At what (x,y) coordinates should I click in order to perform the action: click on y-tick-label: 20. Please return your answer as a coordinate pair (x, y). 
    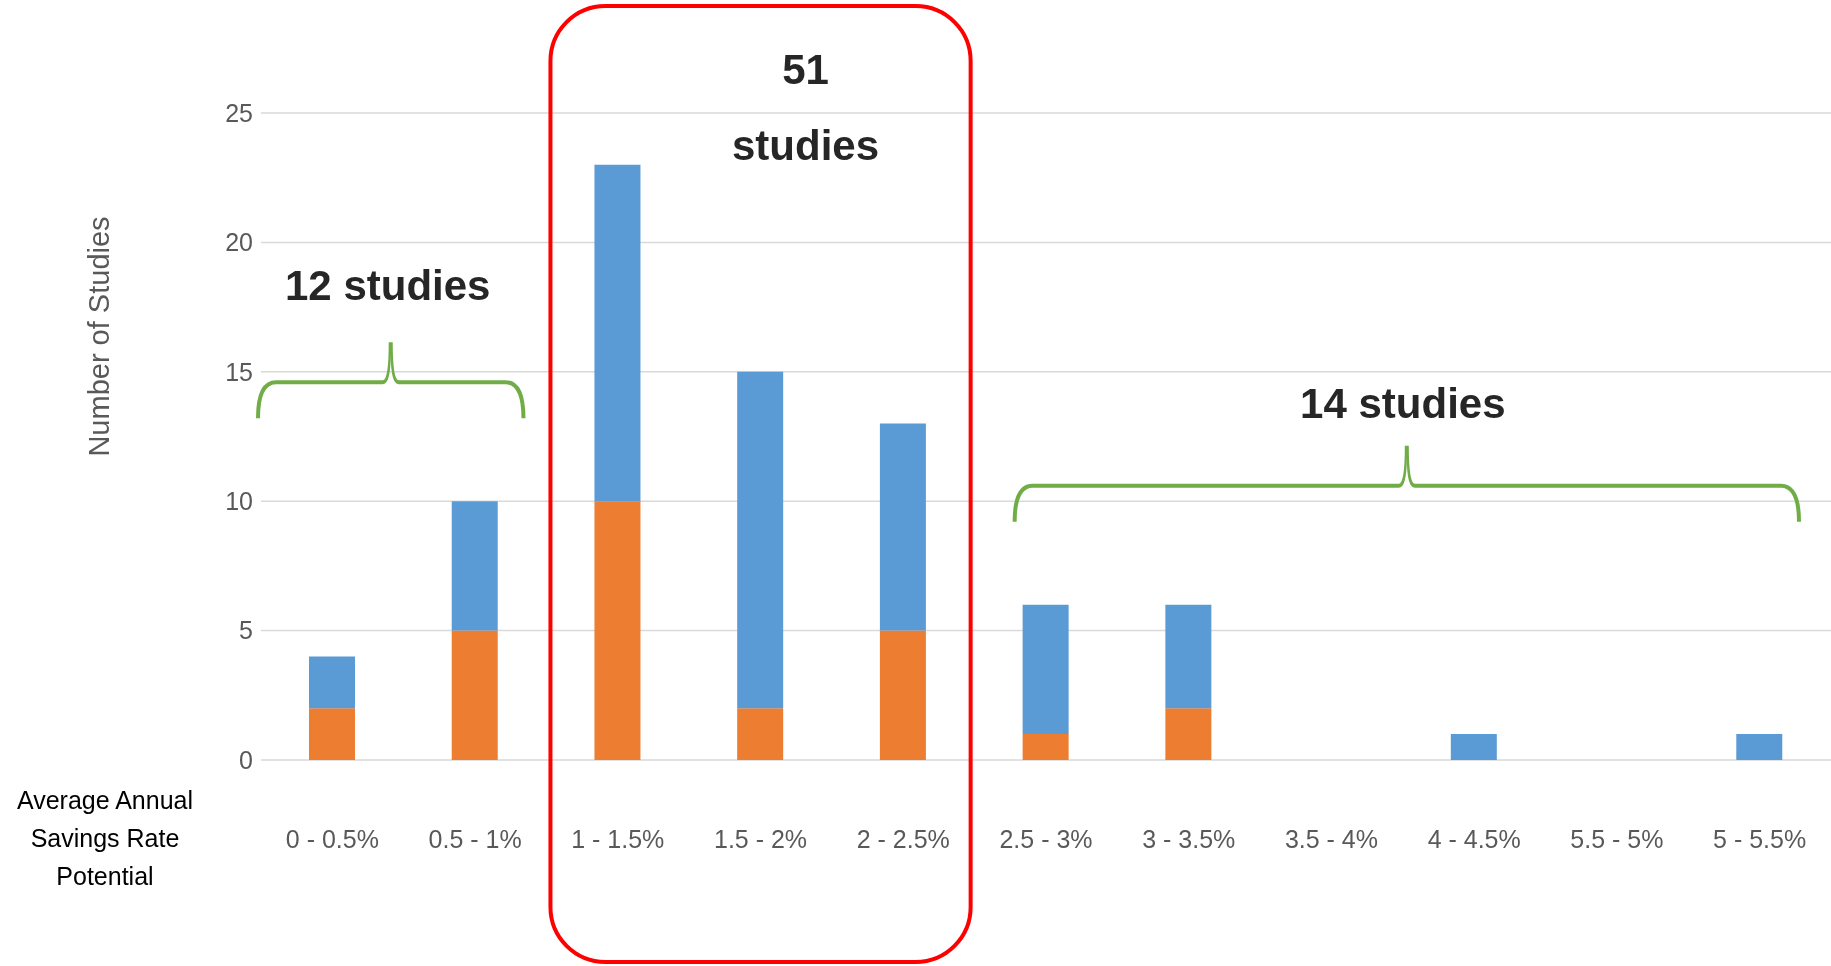
    Looking at the image, I should click on (239, 242).